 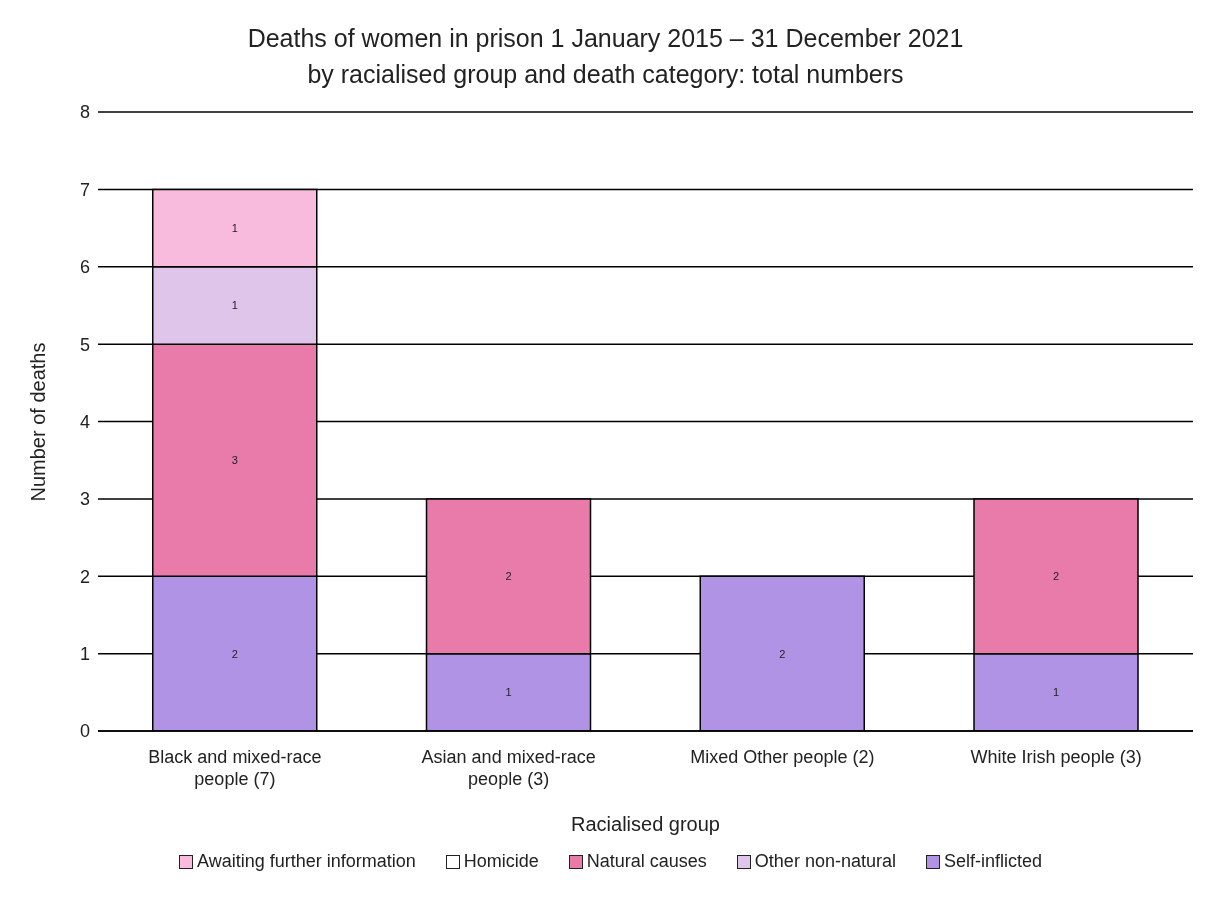 What do you see at coordinates (645, 824) in the screenshot?
I see `x-axis-title: Racialised group` at bounding box center [645, 824].